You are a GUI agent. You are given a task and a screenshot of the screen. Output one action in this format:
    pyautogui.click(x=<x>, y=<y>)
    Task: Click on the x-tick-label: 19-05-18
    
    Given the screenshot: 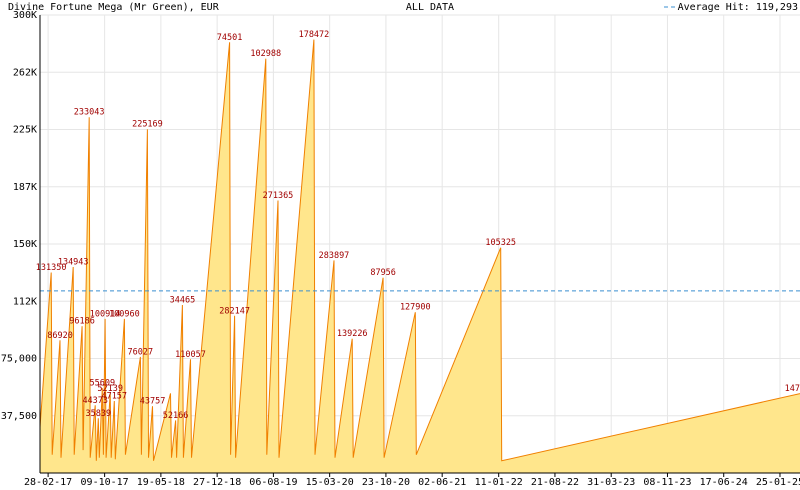 What is the action you would take?
    pyautogui.click(x=161, y=482)
    